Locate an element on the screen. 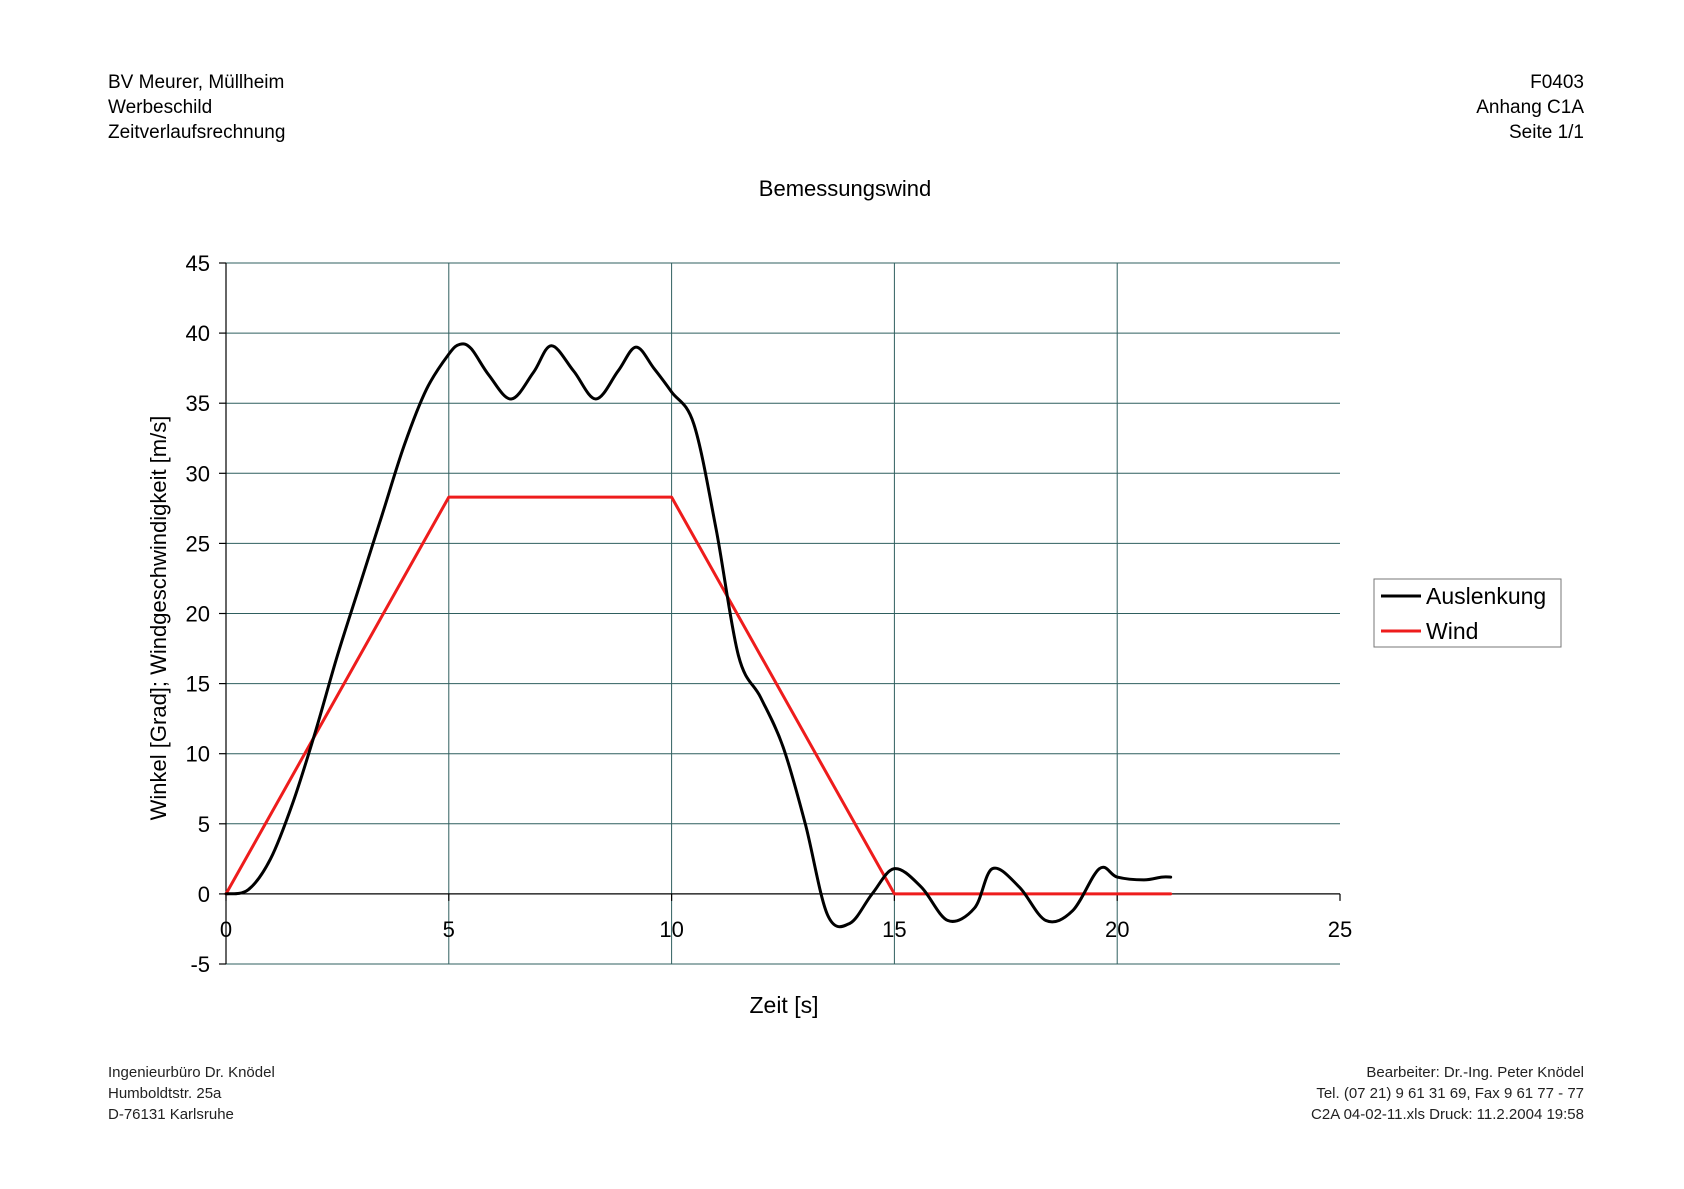  footer-right-line-3: C2A 04-02-11.xls Druck: 11.2.2004 19:58 is located at coordinates (1447, 1114).